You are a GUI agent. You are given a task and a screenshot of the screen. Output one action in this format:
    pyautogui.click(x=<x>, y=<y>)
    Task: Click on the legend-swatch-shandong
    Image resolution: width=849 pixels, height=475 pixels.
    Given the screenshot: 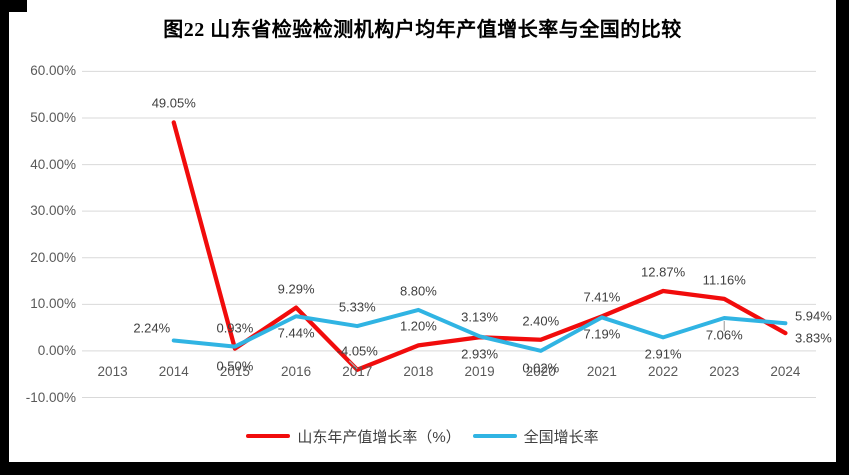 What is the action you would take?
    pyautogui.click(x=268, y=436)
    